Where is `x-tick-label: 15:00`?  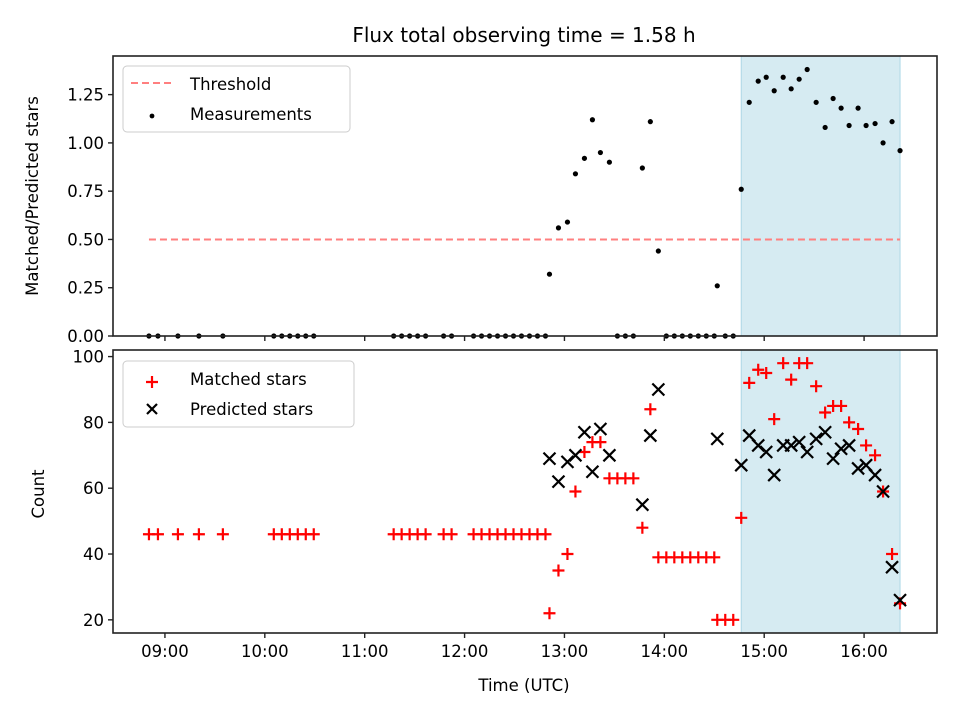
x-tick-label: 15:00 is located at coordinates (764, 651).